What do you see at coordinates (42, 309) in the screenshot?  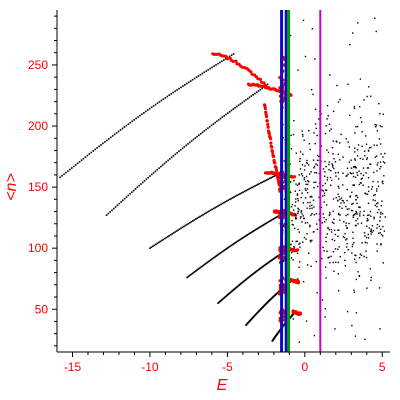 I see `y-tick-label: 50` at bounding box center [42, 309].